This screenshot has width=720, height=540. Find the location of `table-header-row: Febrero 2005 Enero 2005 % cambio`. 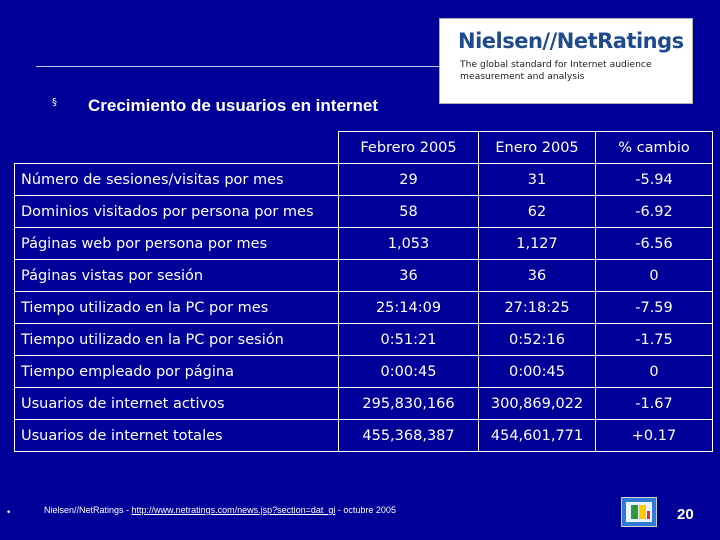

table-header-row: Febrero 2005 Enero 2005 % cambio is located at coordinates (363, 147).